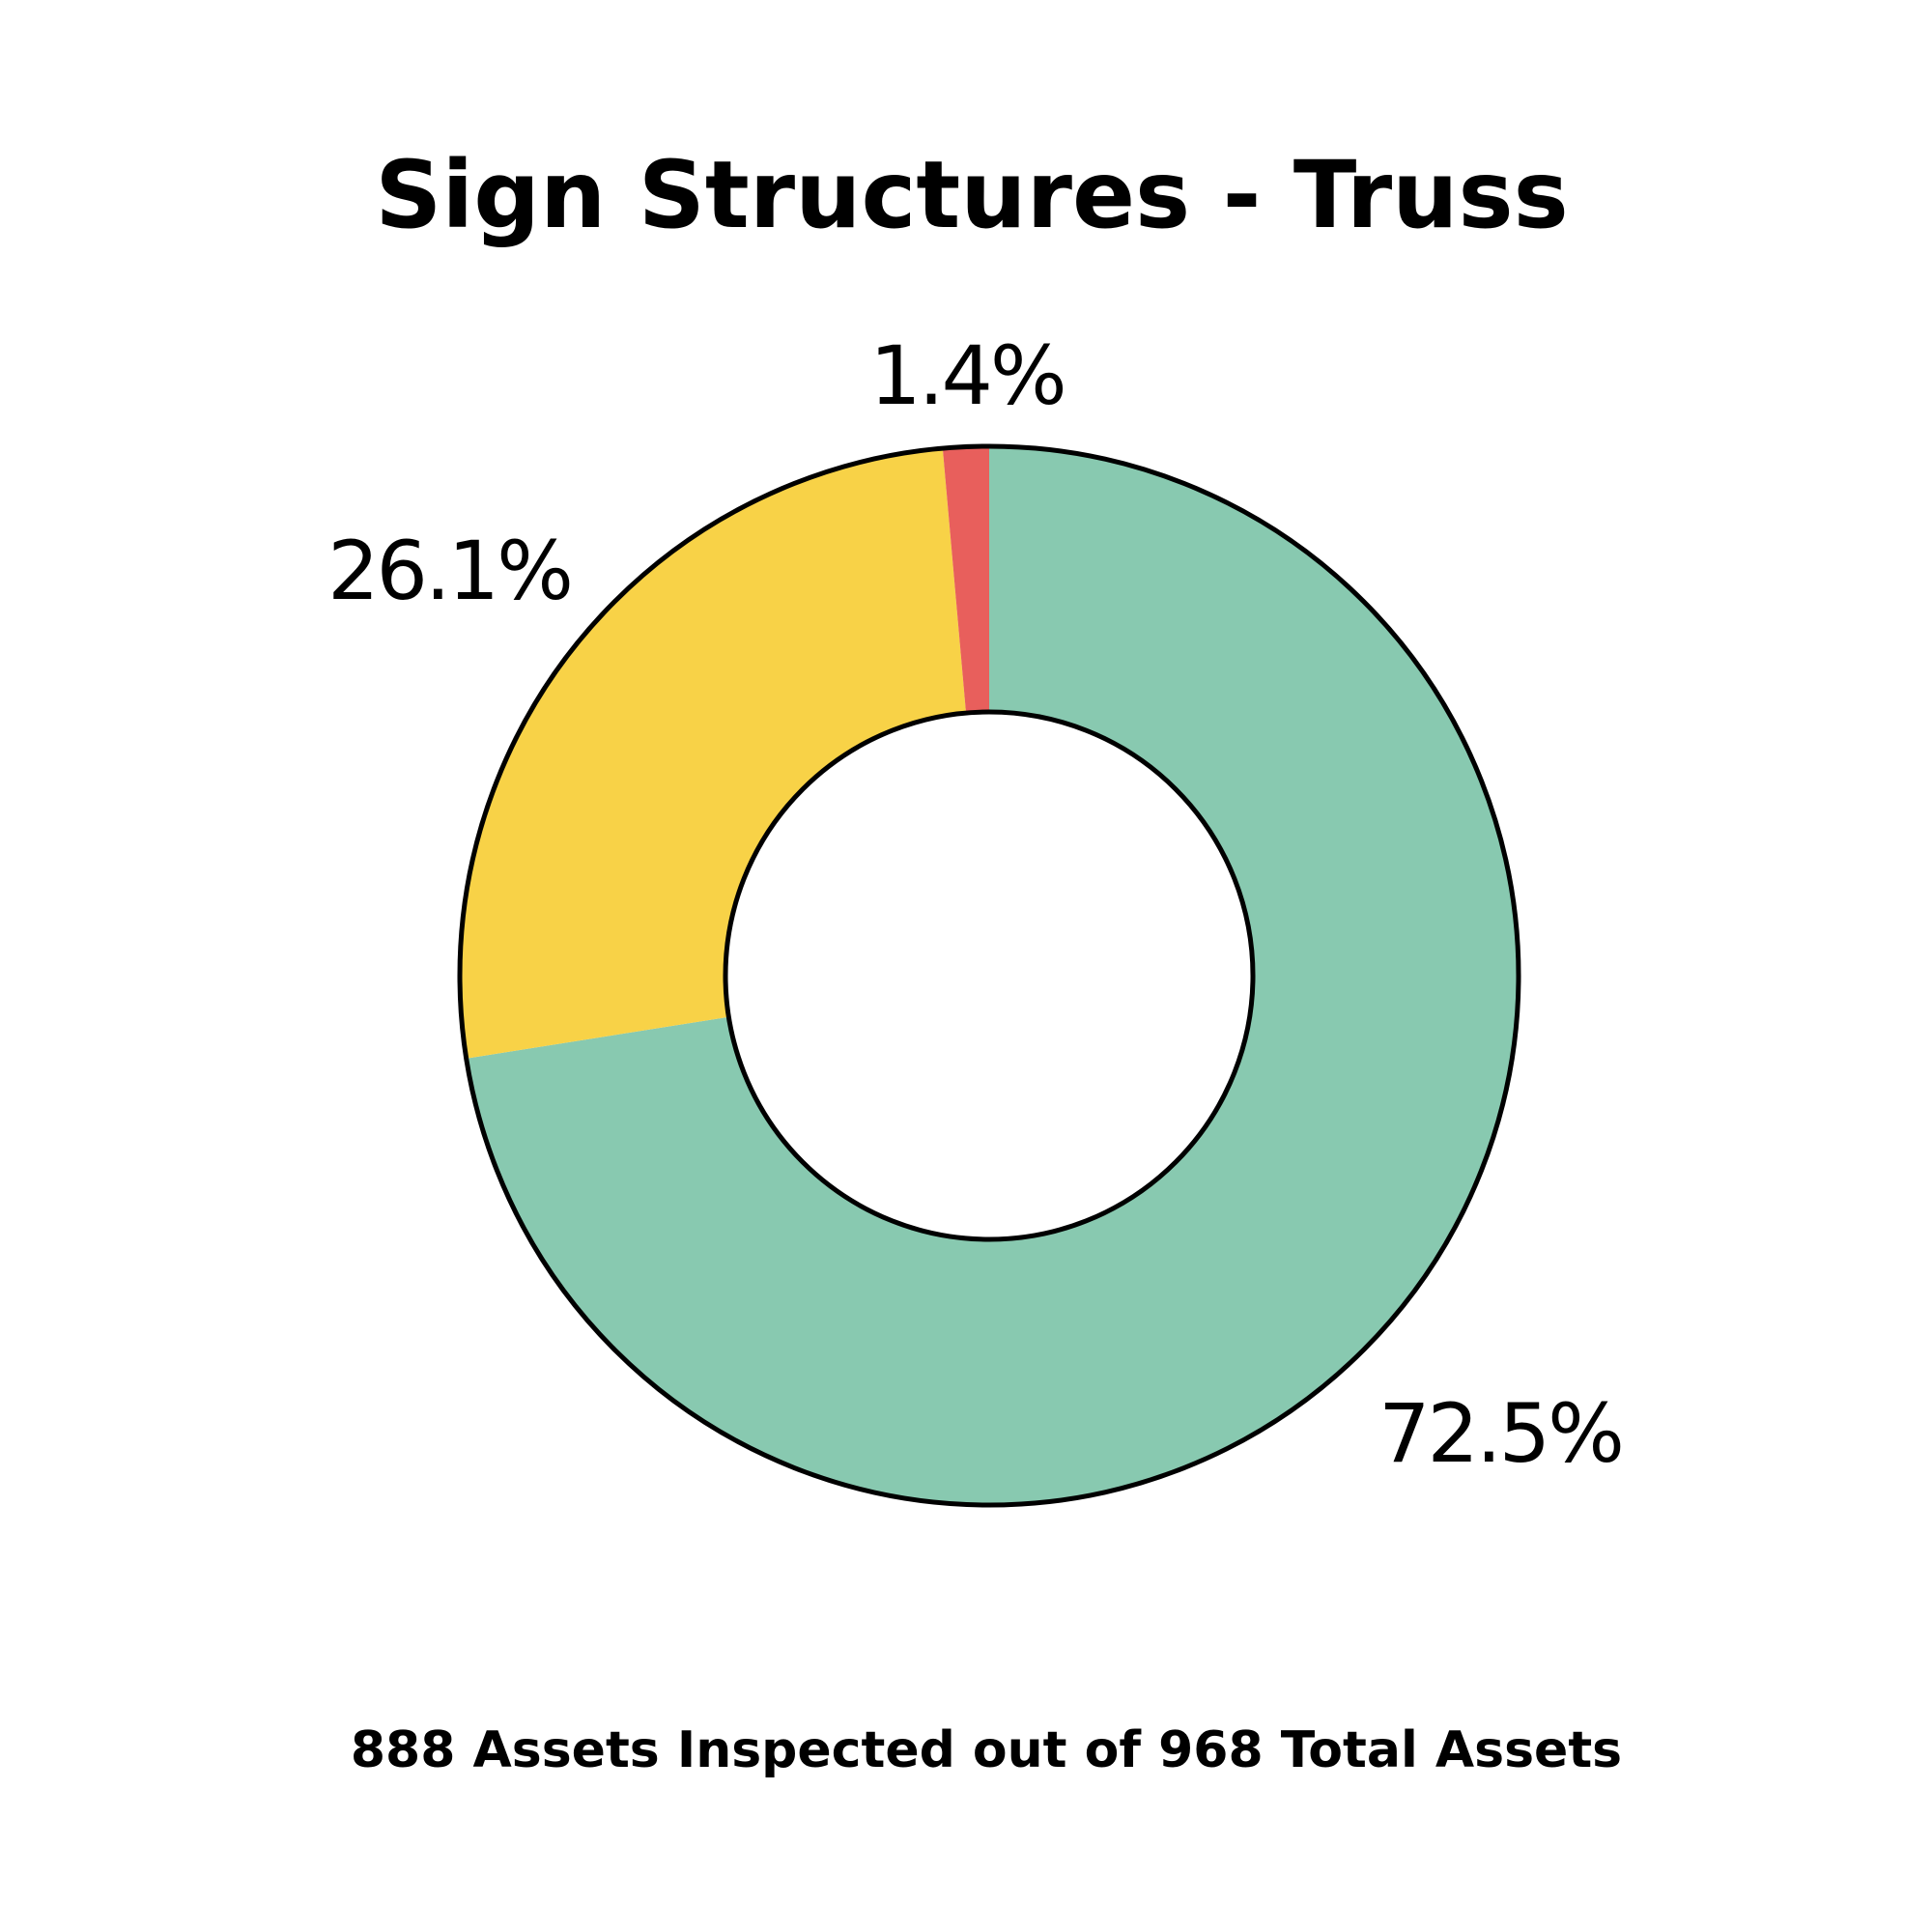  I want to click on slice-label-1: 26.1%, so click(449, 571).